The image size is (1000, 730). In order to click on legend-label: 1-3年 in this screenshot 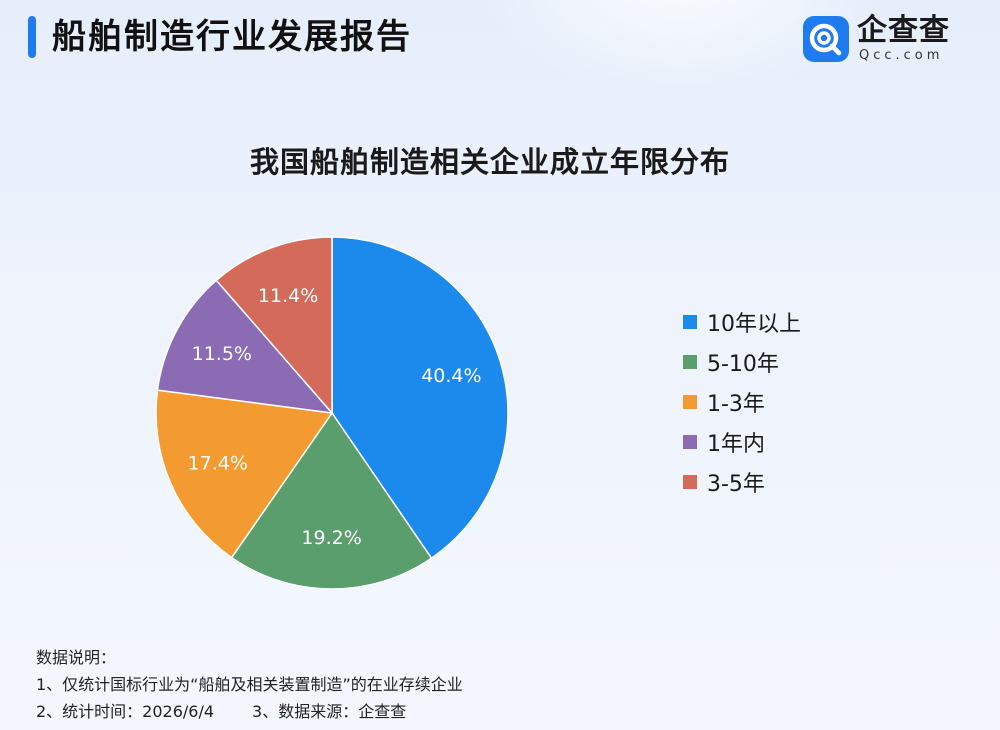, I will do `click(736, 404)`.